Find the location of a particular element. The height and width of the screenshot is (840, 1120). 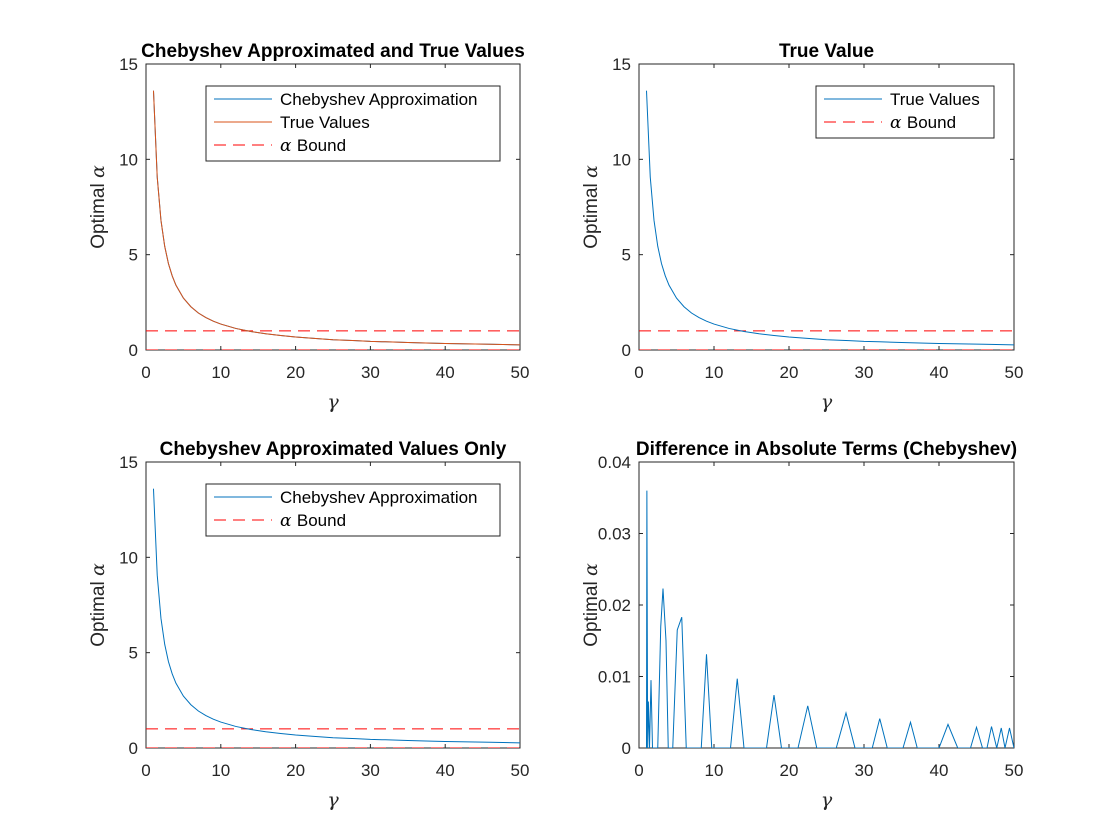

chart-title: Chebyshev Approximated Values Only is located at coordinates (333, 449).